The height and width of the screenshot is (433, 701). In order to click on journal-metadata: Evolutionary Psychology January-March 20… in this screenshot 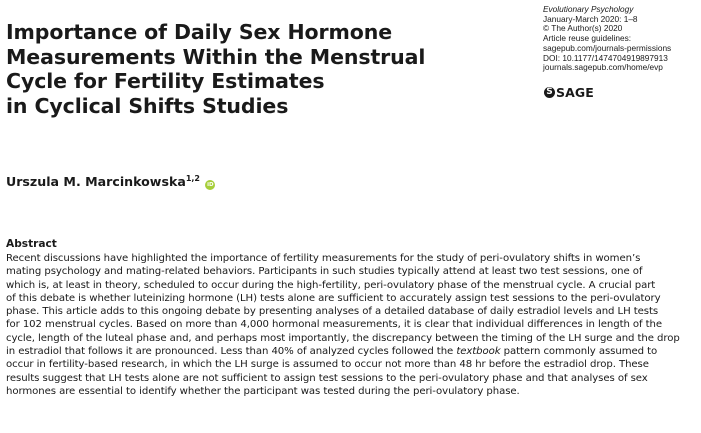, I will do `click(621, 38)`.